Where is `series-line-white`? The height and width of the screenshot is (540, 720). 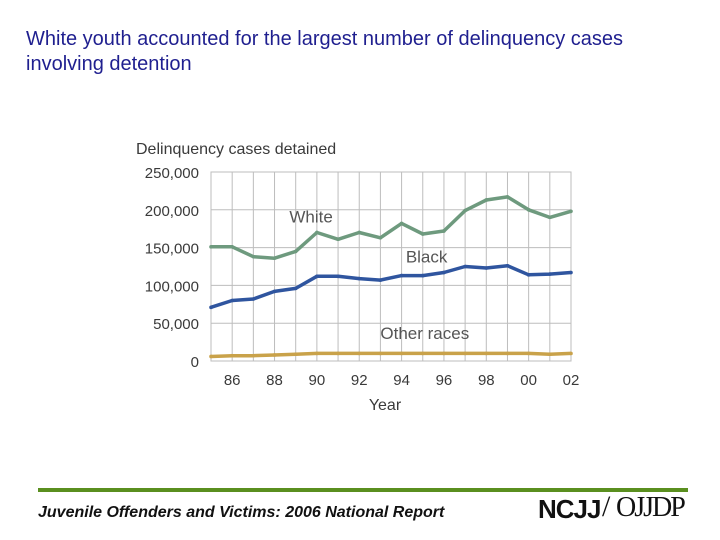
series-line-white is located at coordinates (391, 227).